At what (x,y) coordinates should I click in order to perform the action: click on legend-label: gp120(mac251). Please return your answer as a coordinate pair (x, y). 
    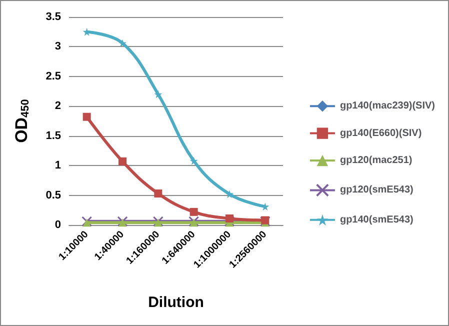
    Looking at the image, I should click on (376, 160).